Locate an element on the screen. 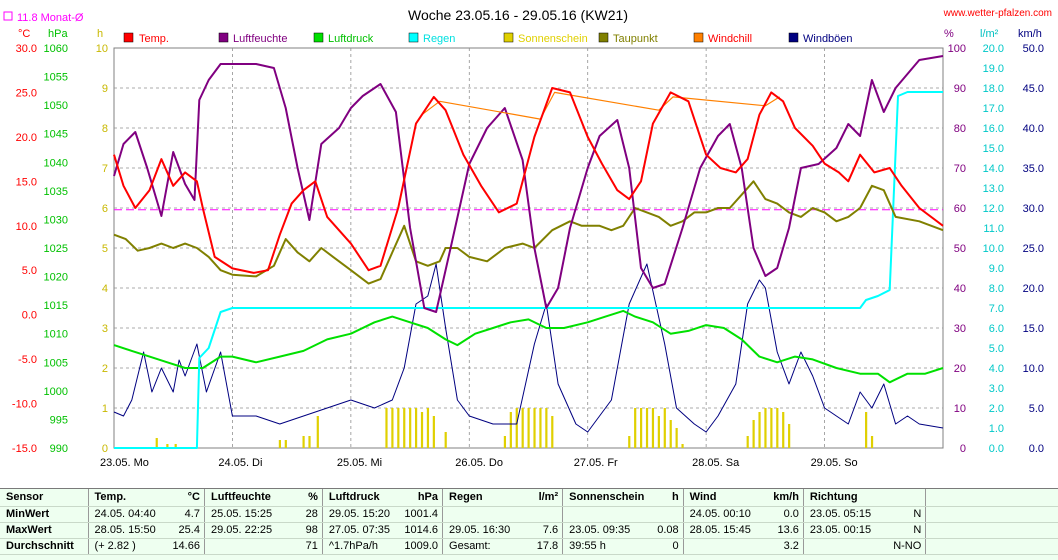 This screenshot has height=560, width=1058. stats-cell: 0.0 is located at coordinates (786, 514).